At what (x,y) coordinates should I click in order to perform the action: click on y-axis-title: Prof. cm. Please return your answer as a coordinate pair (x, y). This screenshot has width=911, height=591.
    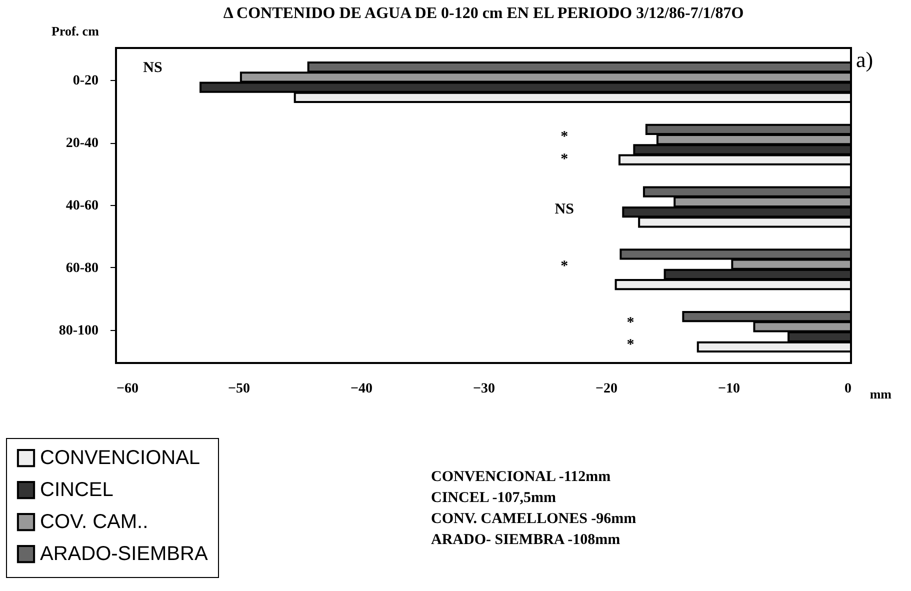
    Looking at the image, I should click on (76, 31).